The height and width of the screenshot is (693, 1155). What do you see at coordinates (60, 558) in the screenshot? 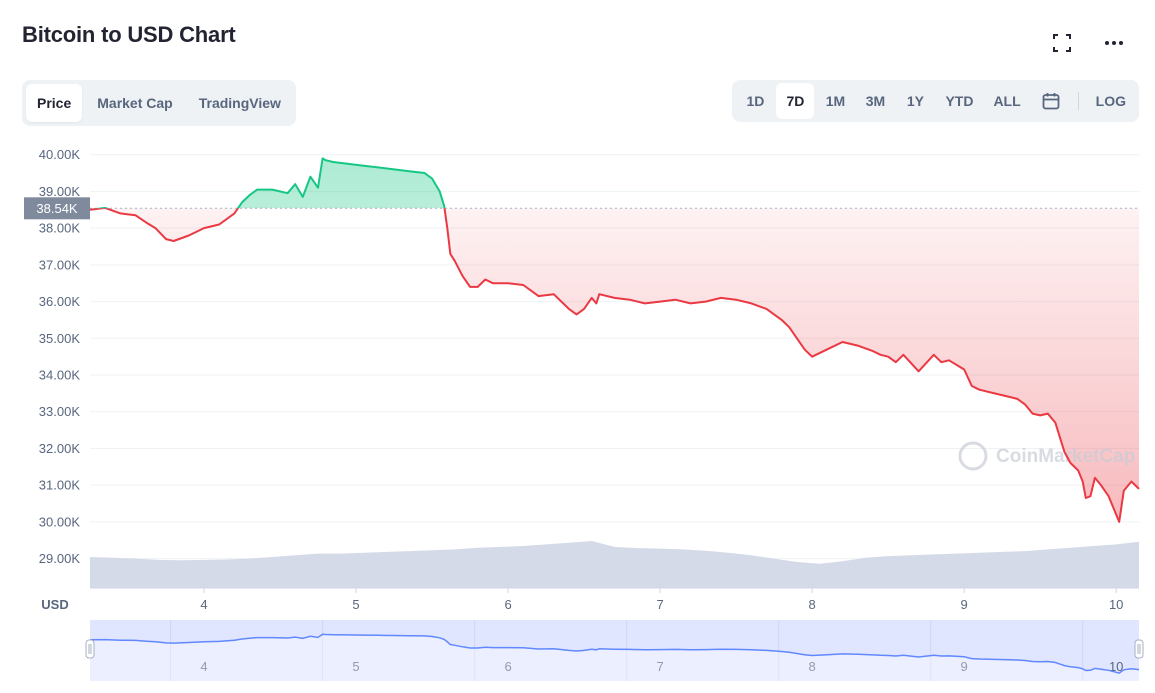
I see `y-tick-label: 29.00K` at bounding box center [60, 558].